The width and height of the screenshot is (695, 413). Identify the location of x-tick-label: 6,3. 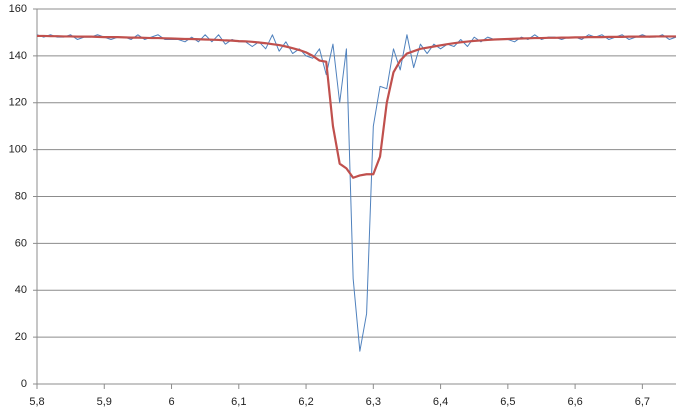
(373, 402).